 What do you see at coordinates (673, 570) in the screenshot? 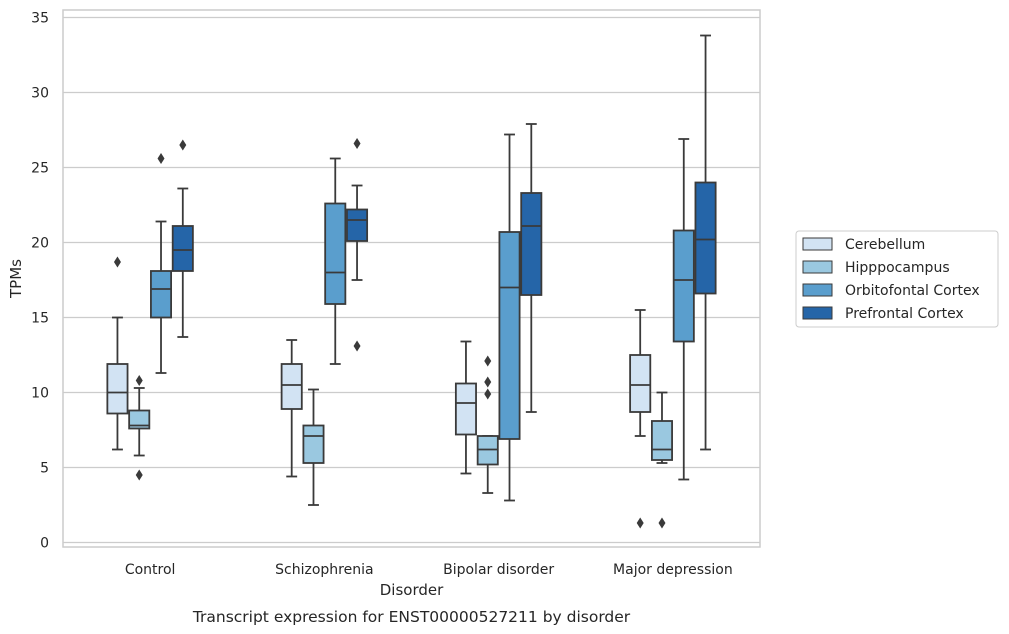
I see `x-tick-label: Major depression` at bounding box center [673, 570].